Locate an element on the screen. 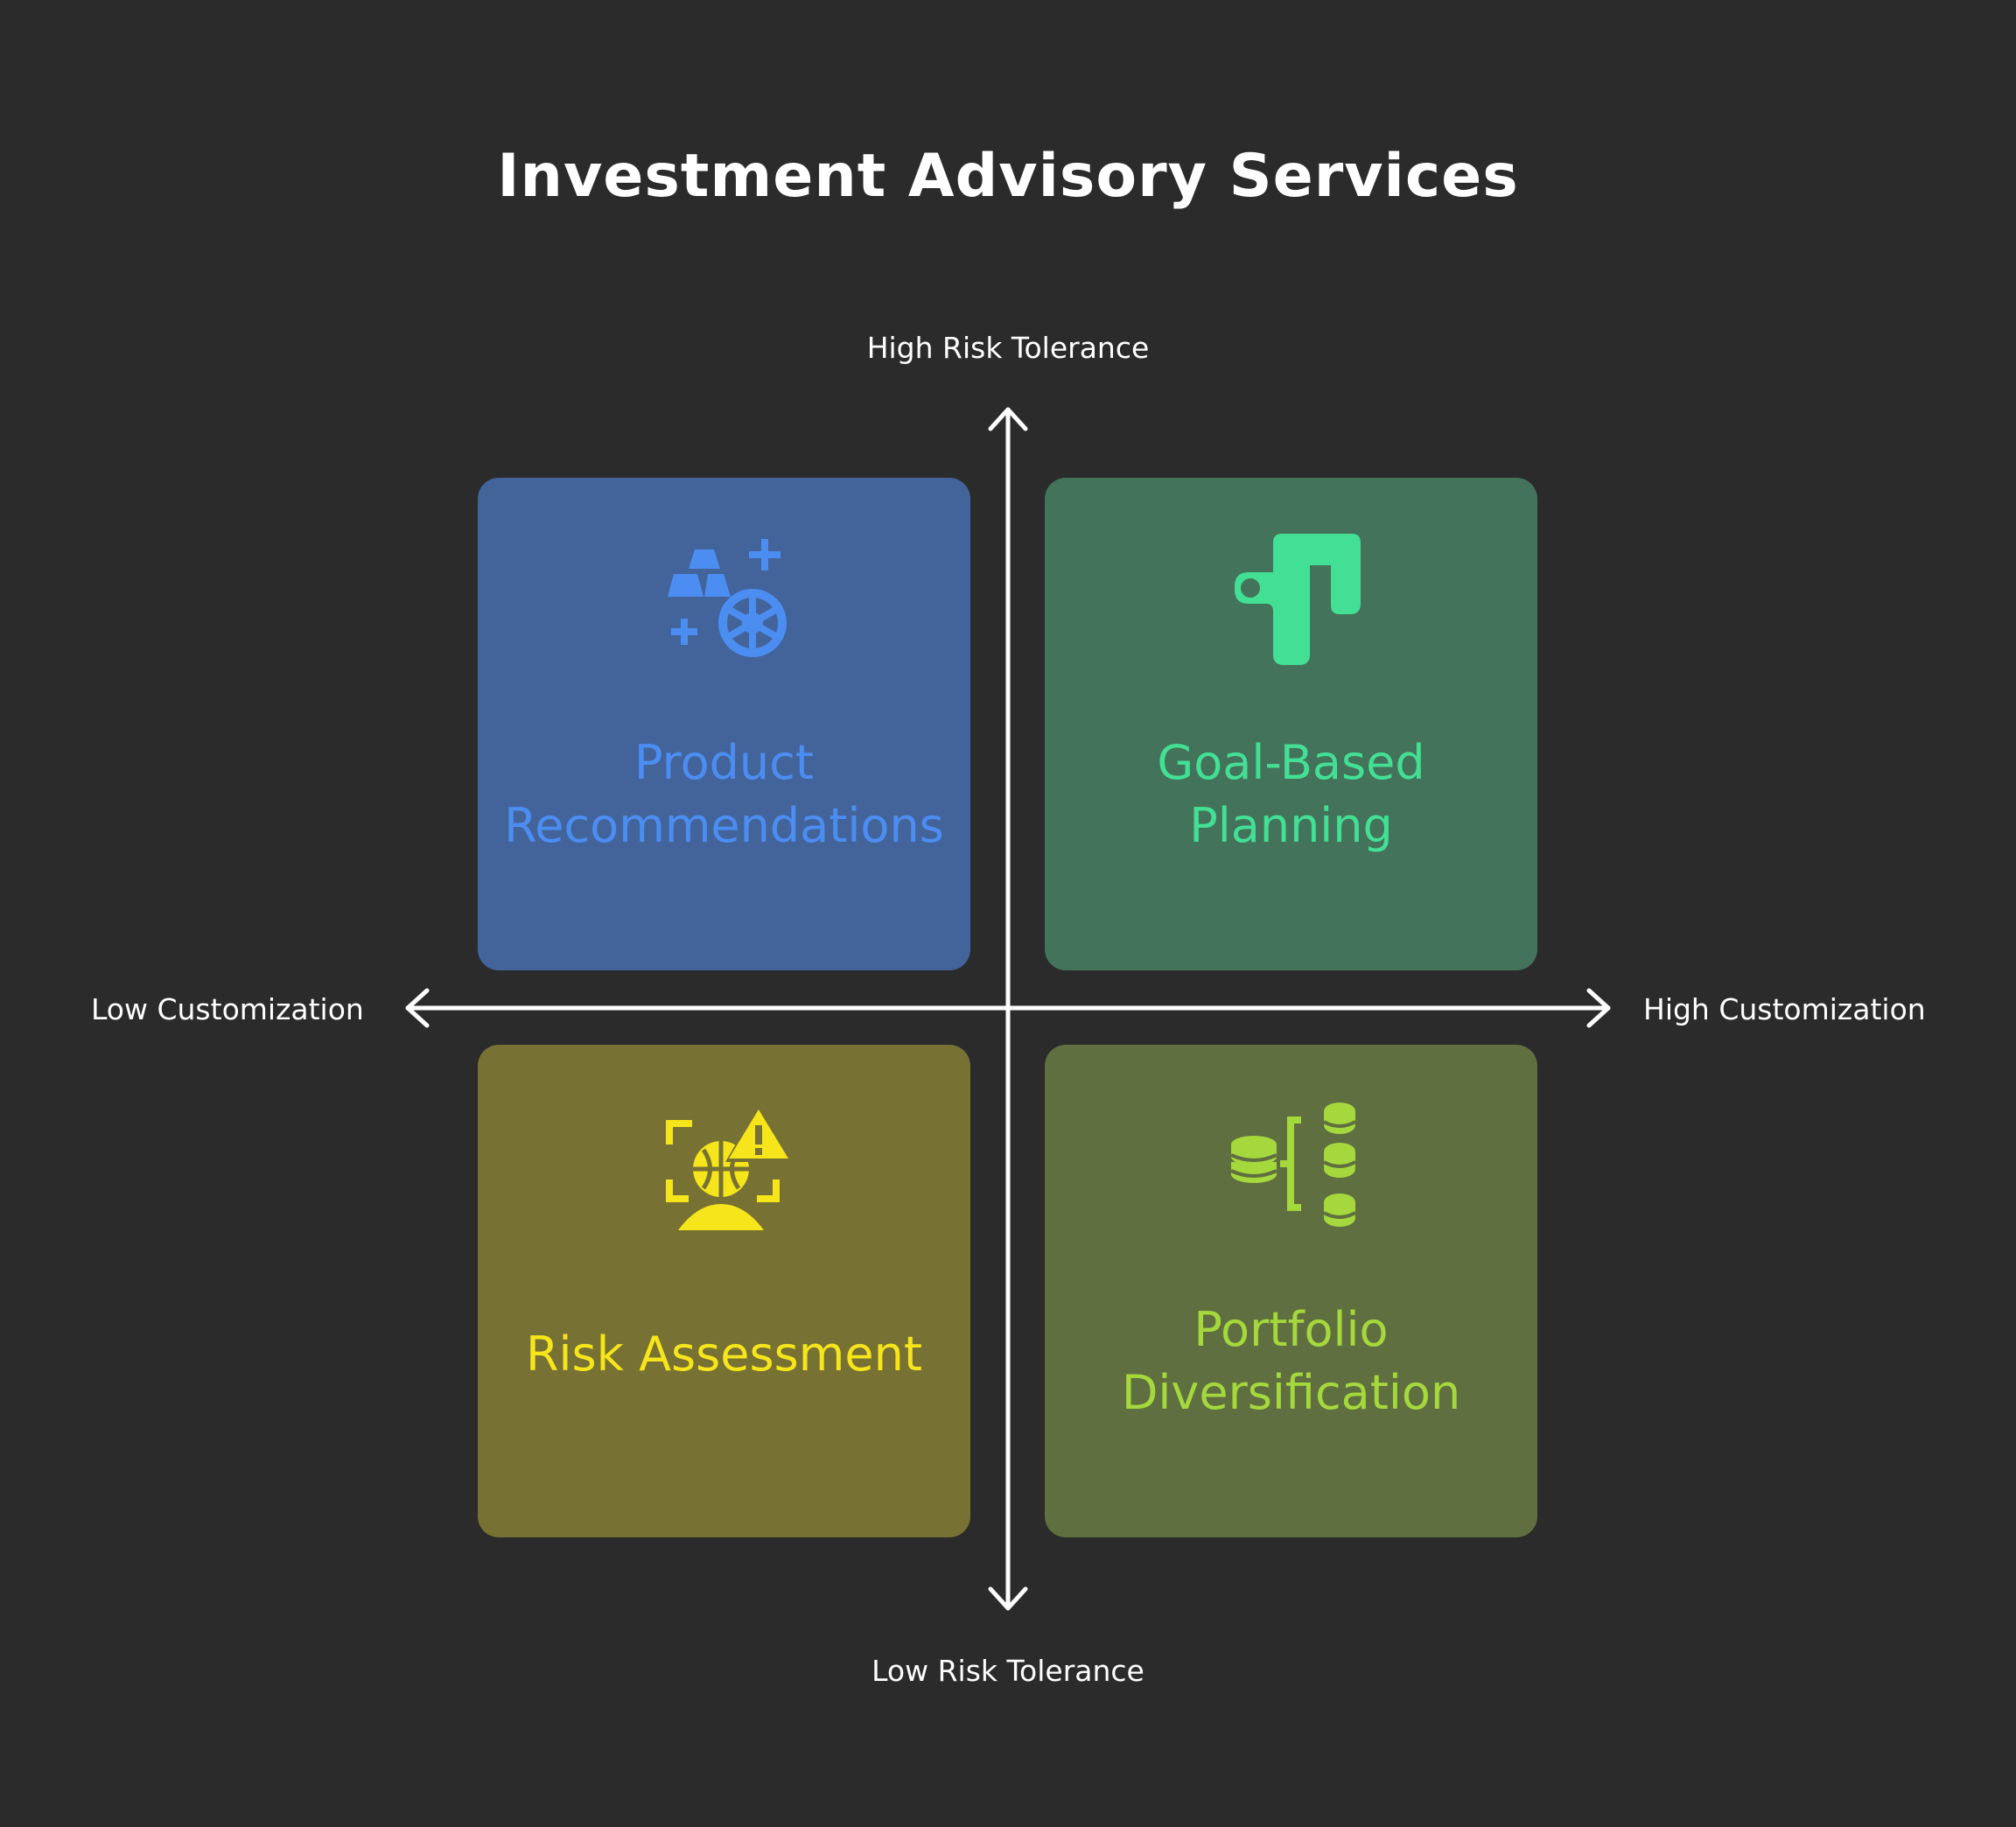 The height and width of the screenshot is (1827, 2016). arrow-down-icon is located at coordinates (1008, 1598).